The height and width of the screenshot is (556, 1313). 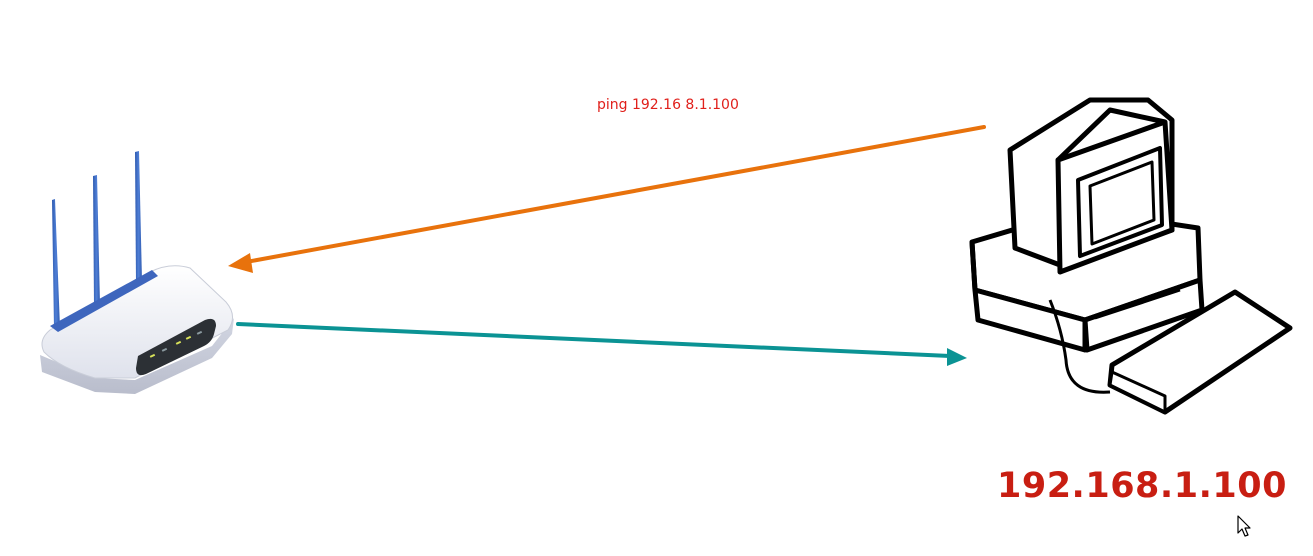 What do you see at coordinates (1131, 256) in the screenshot?
I see `desktop-computer-icon` at bounding box center [1131, 256].